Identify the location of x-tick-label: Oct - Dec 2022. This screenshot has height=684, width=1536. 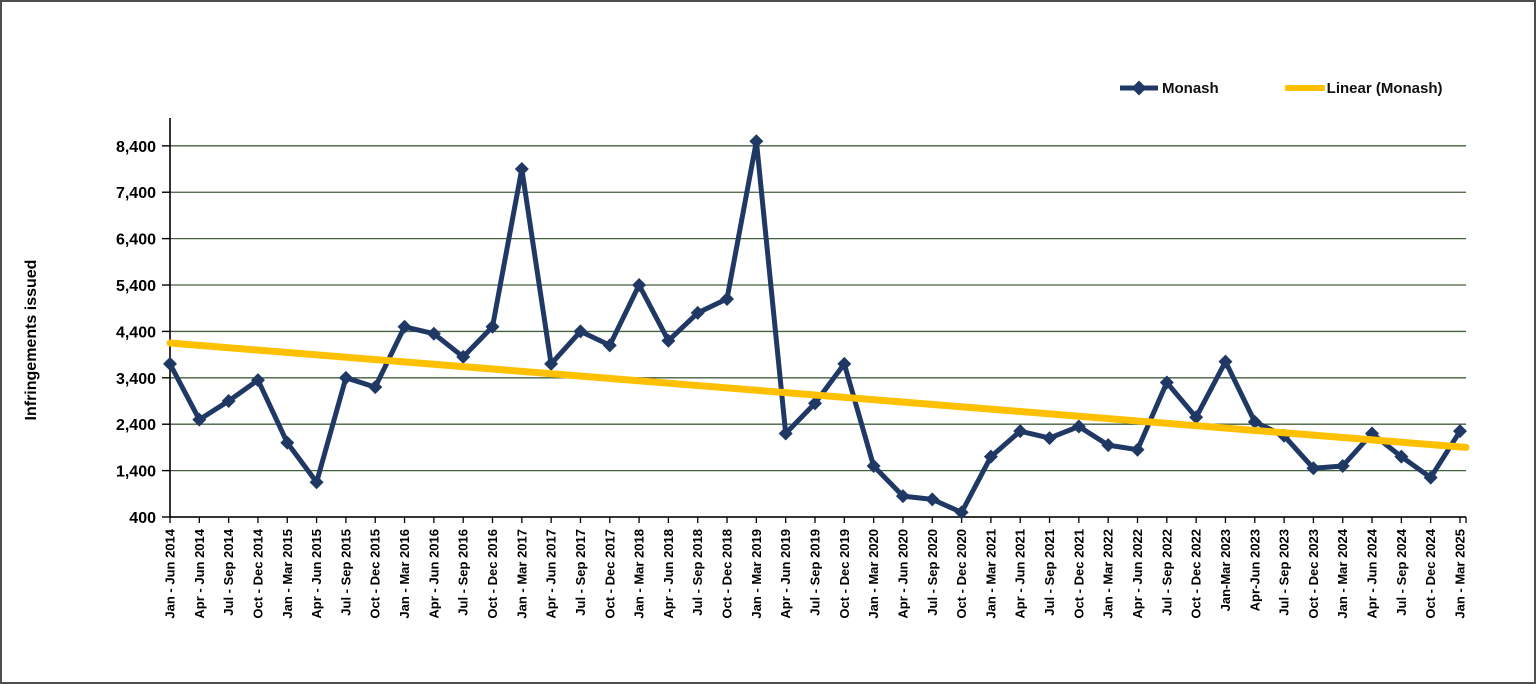
(1196, 574).